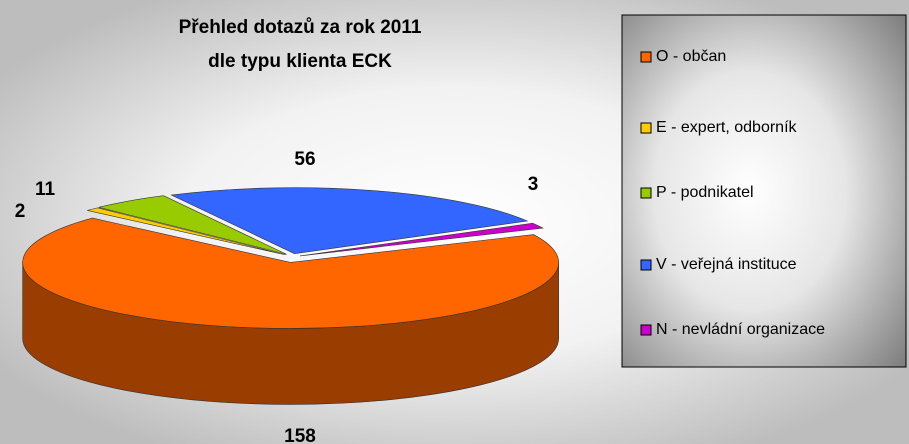 The height and width of the screenshot is (444, 909). Describe the element at coordinates (533, 184) in the screenshot. I see `value-label: 3` at that location.